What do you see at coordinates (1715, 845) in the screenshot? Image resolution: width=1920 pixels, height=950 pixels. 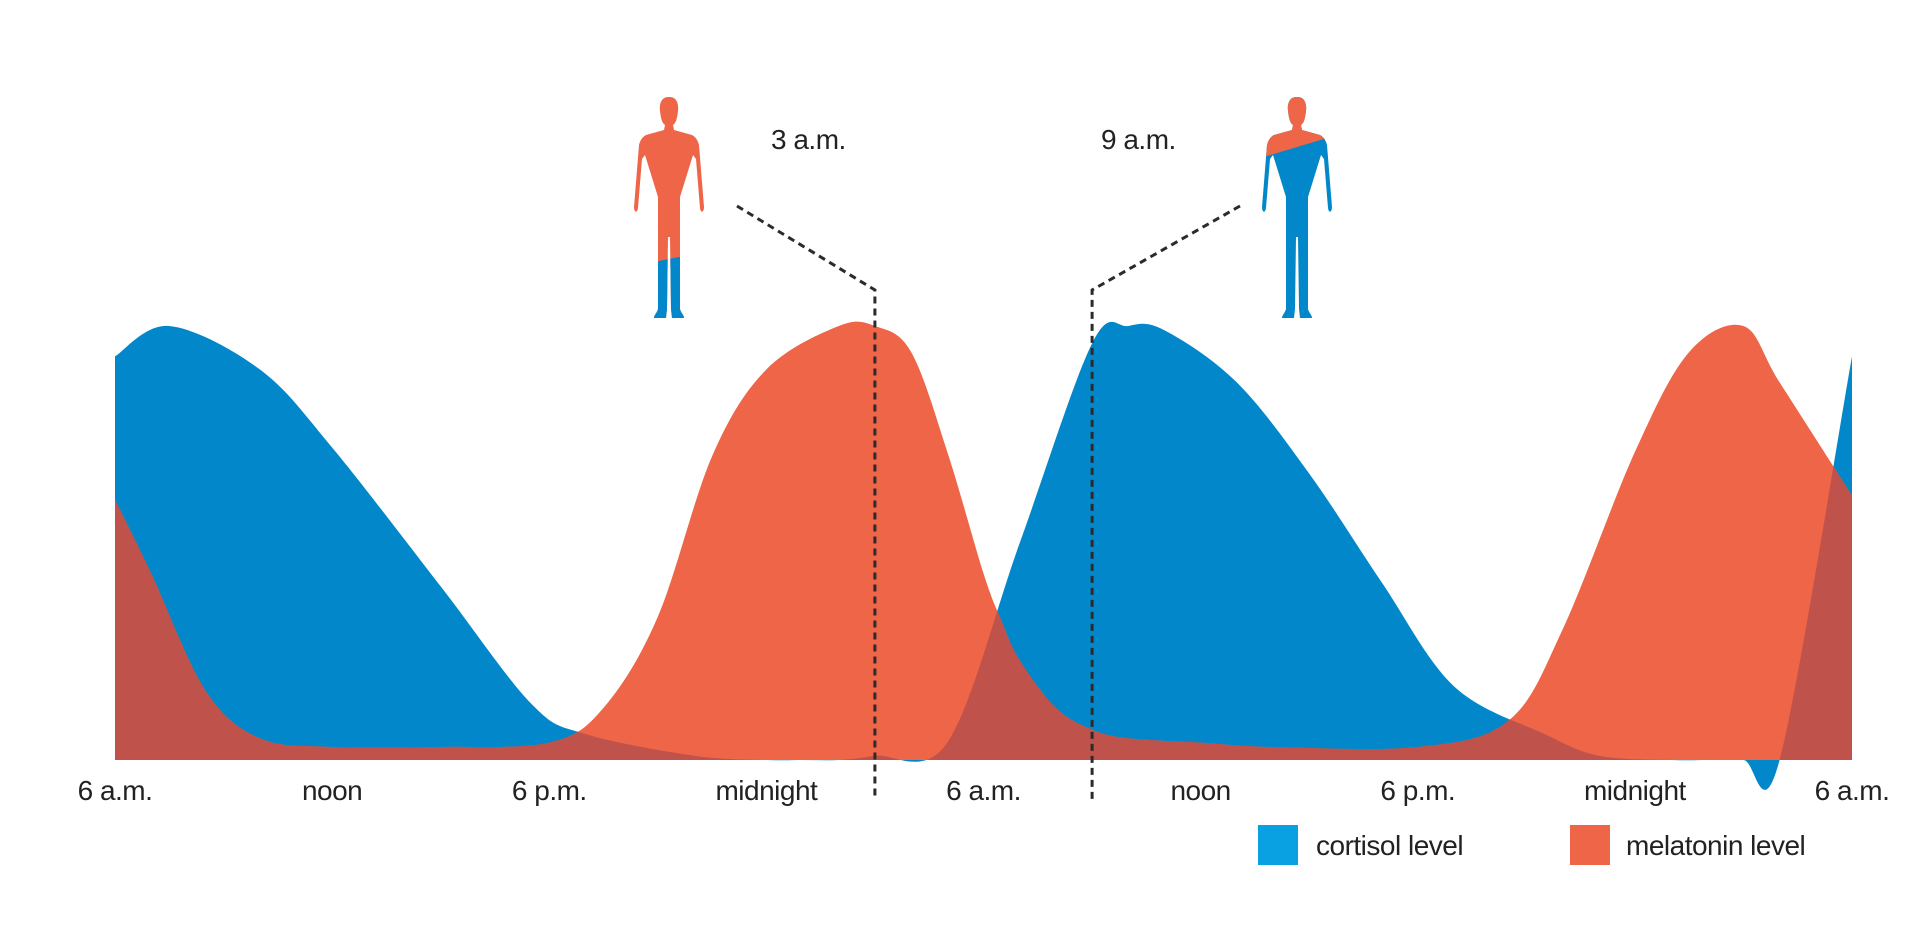 I see `legend-label-melatonin: melatonin level` at bounding box center [1715, 845].